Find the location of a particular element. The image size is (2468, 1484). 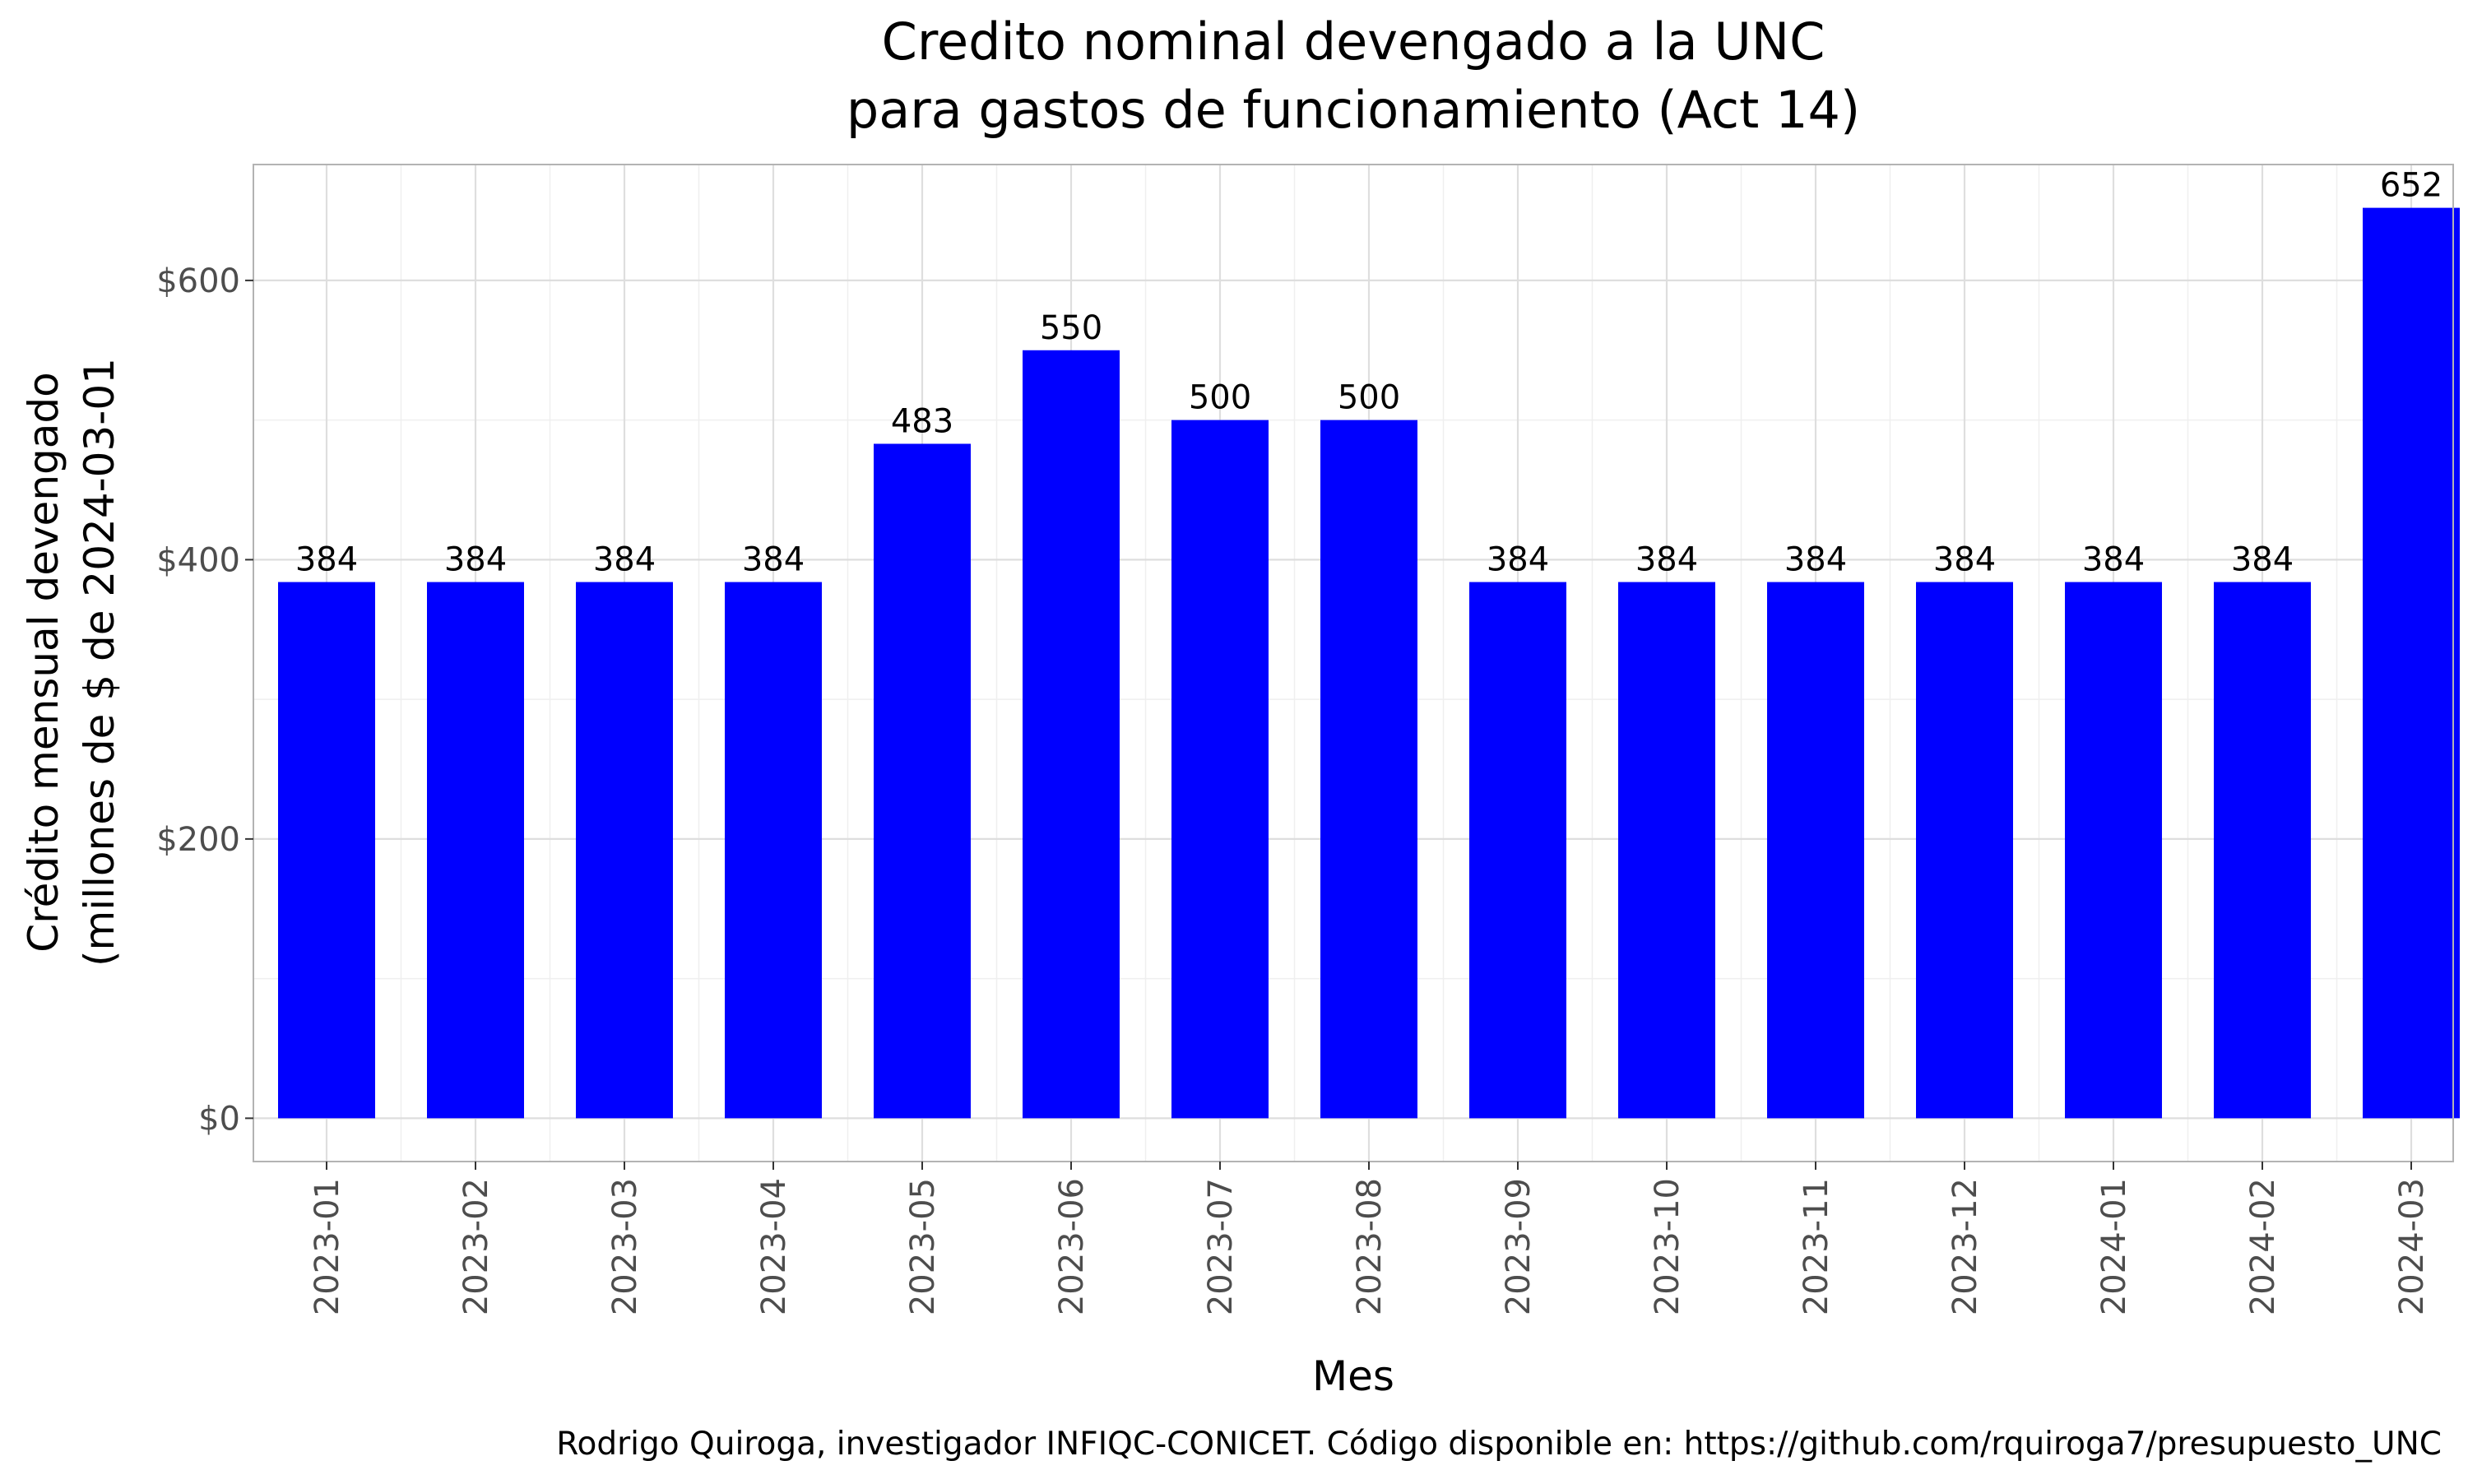

x-tick-label: 2023-05 is located at coordinates (923, 1246).